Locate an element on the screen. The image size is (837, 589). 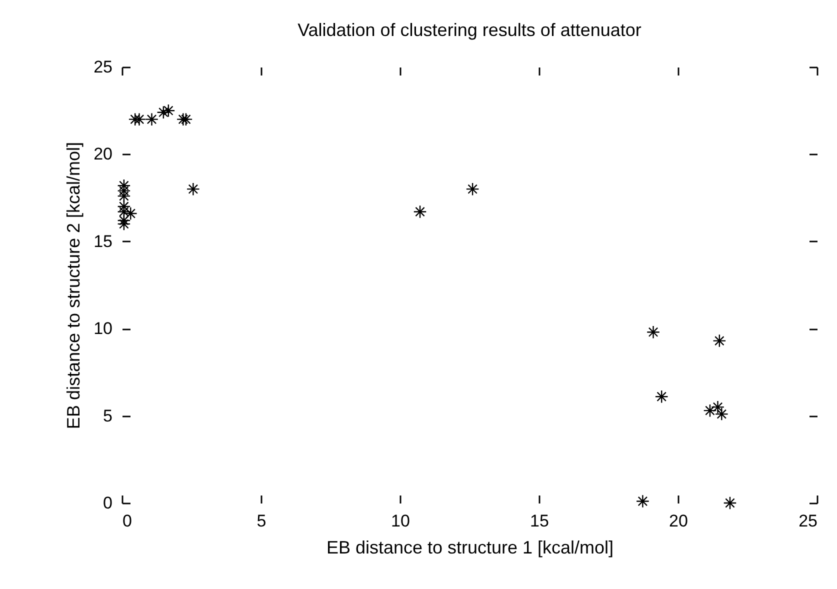
chart-title: Validation of clustering results of attenuator is located at coordinates (470, 30).